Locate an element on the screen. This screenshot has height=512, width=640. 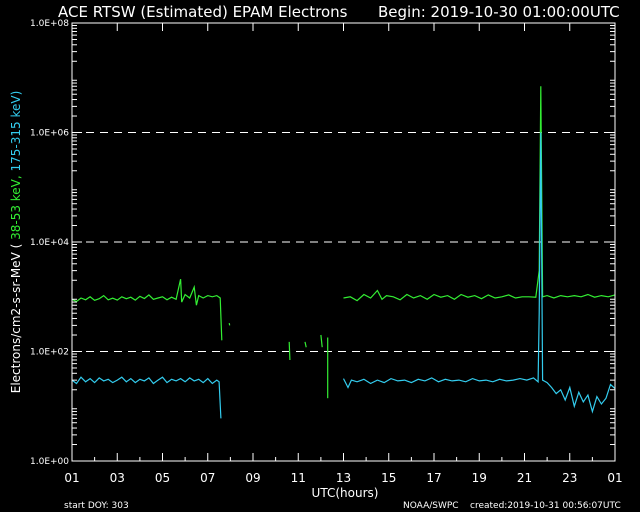
y-tick-label: 1.0E+06 is located at coordinates (49, 134).